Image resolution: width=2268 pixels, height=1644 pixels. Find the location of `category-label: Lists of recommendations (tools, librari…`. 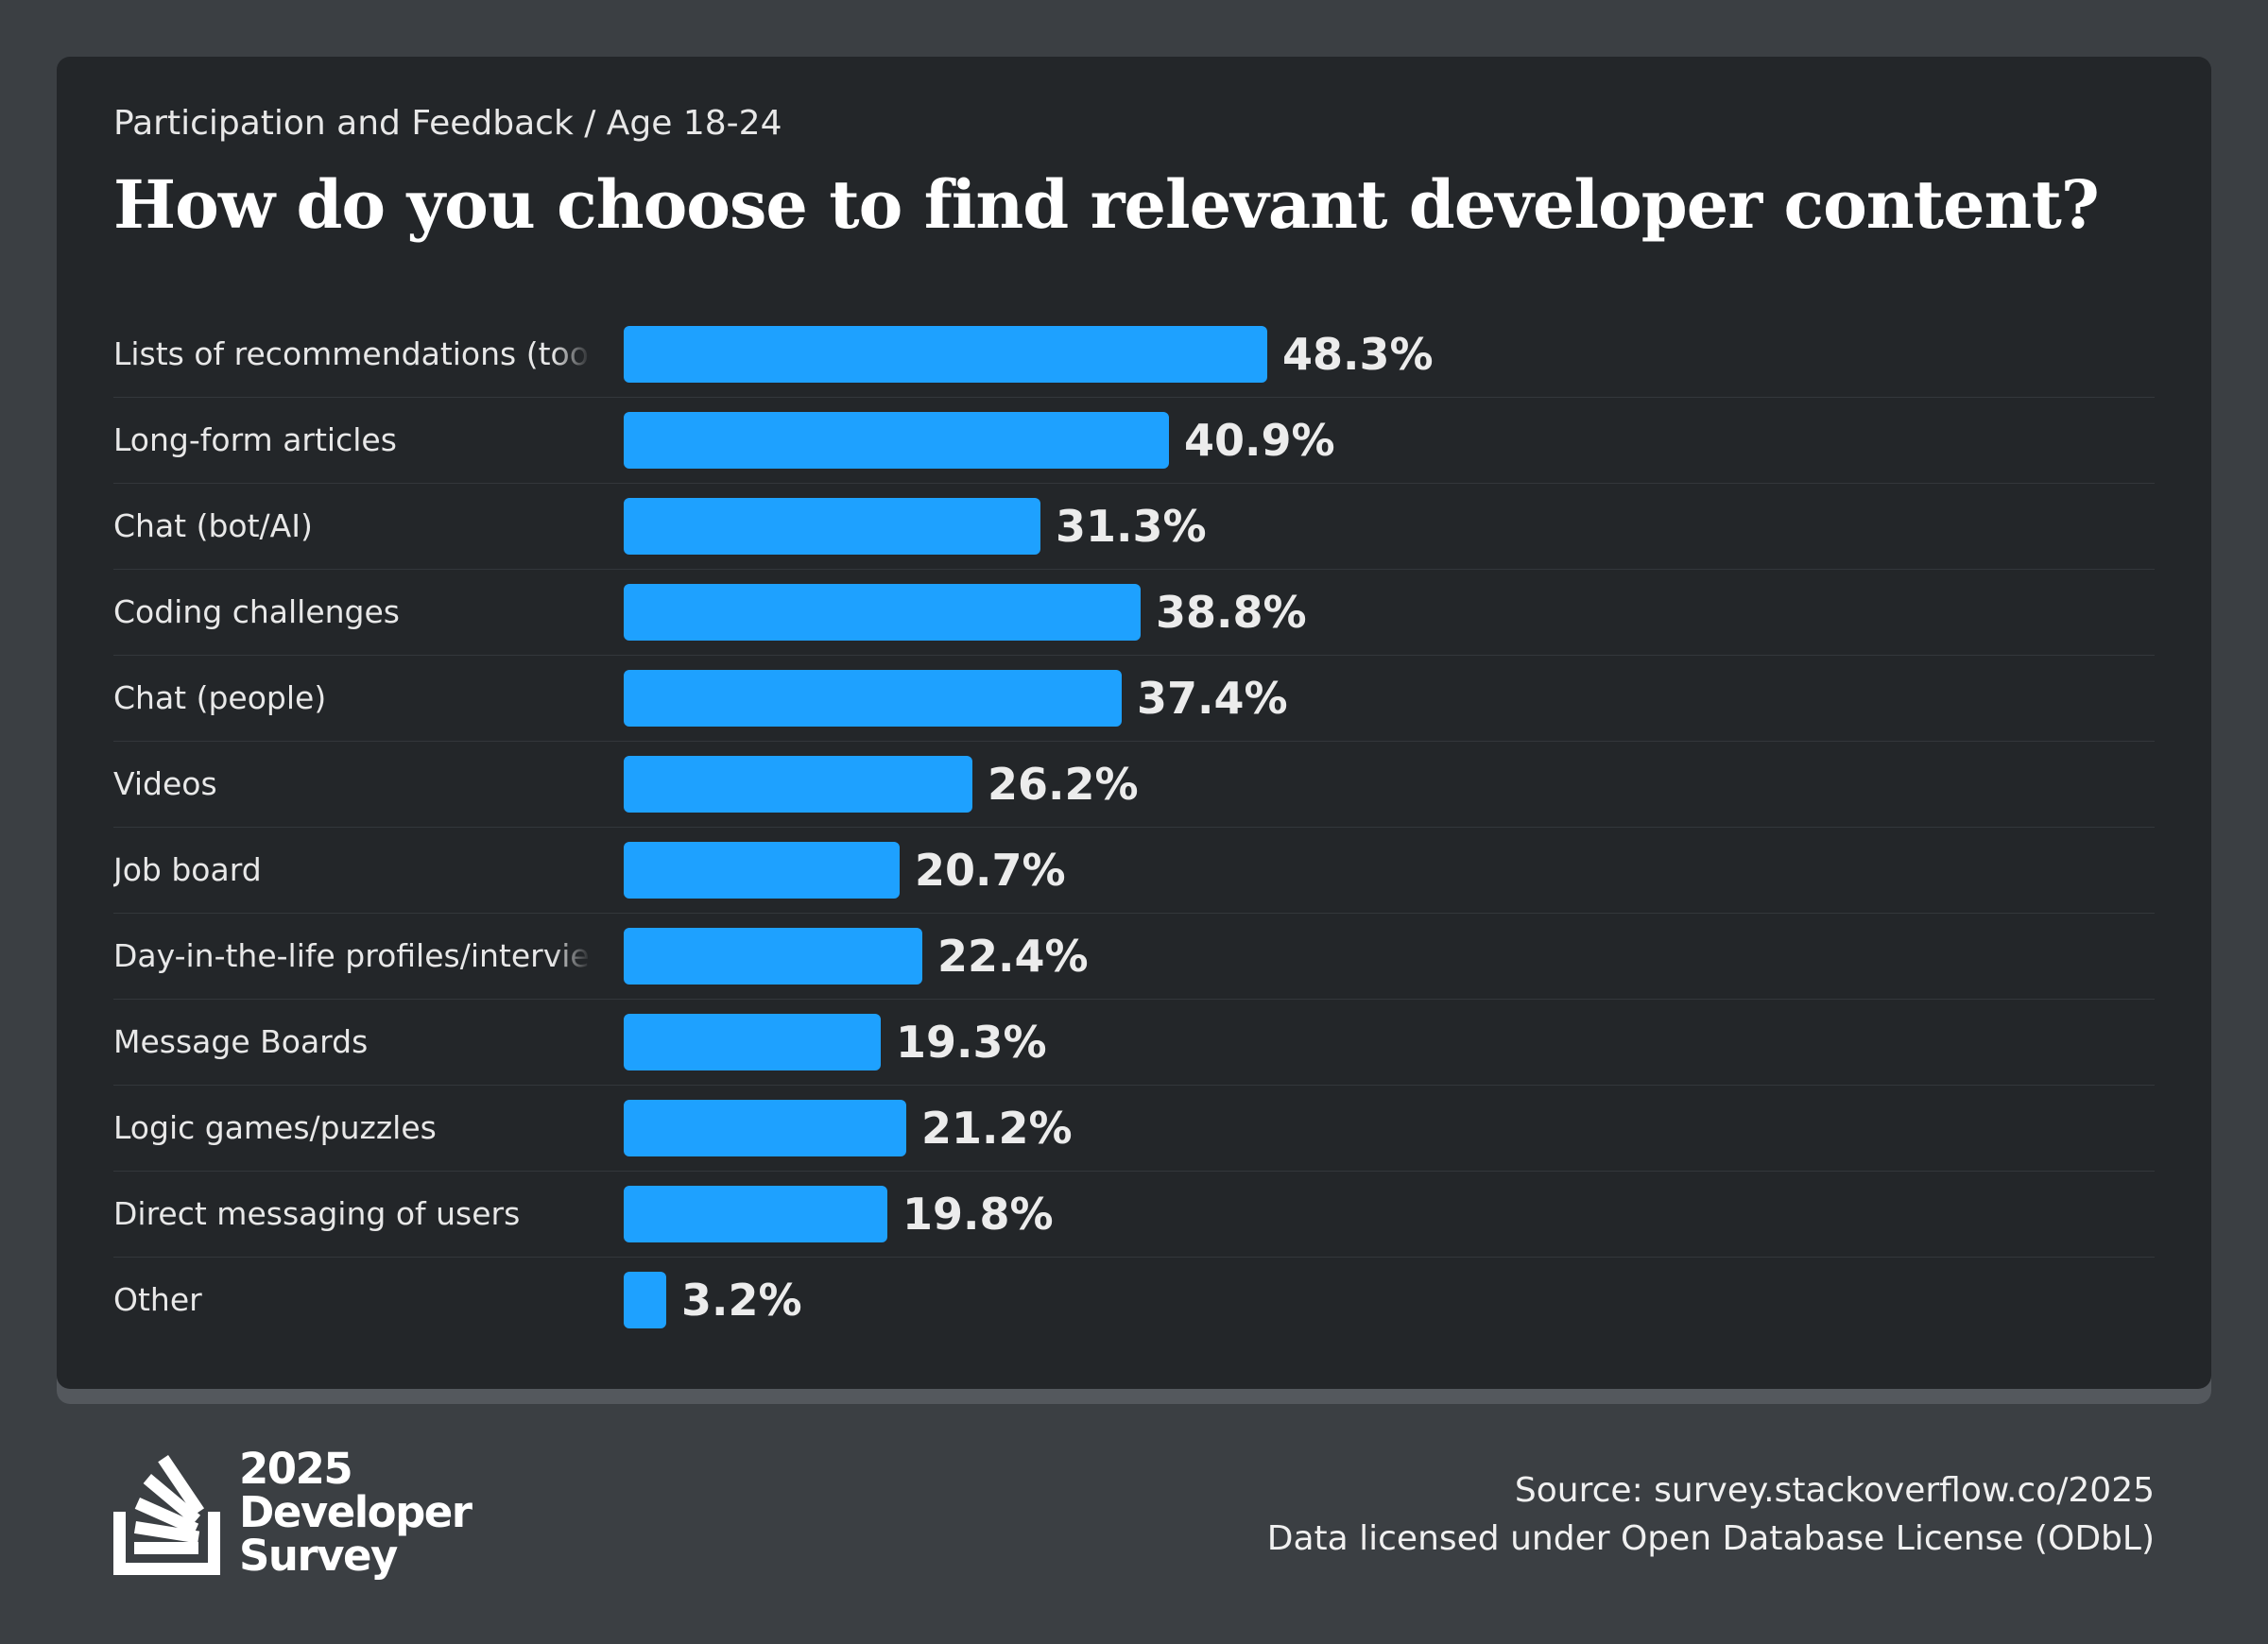

category-label: Lists of recommendations (tools, librari… is located at coordinates (352, 353).